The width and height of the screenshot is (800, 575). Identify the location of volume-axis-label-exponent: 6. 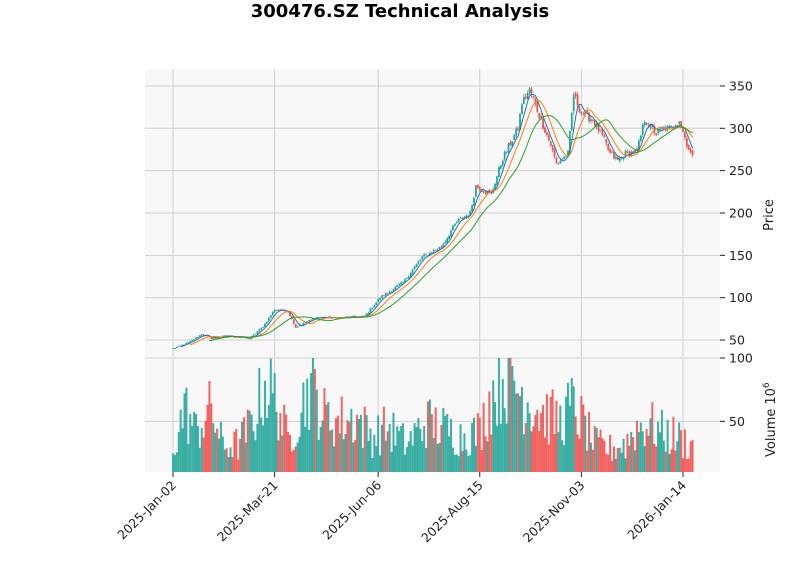
(767, 385).